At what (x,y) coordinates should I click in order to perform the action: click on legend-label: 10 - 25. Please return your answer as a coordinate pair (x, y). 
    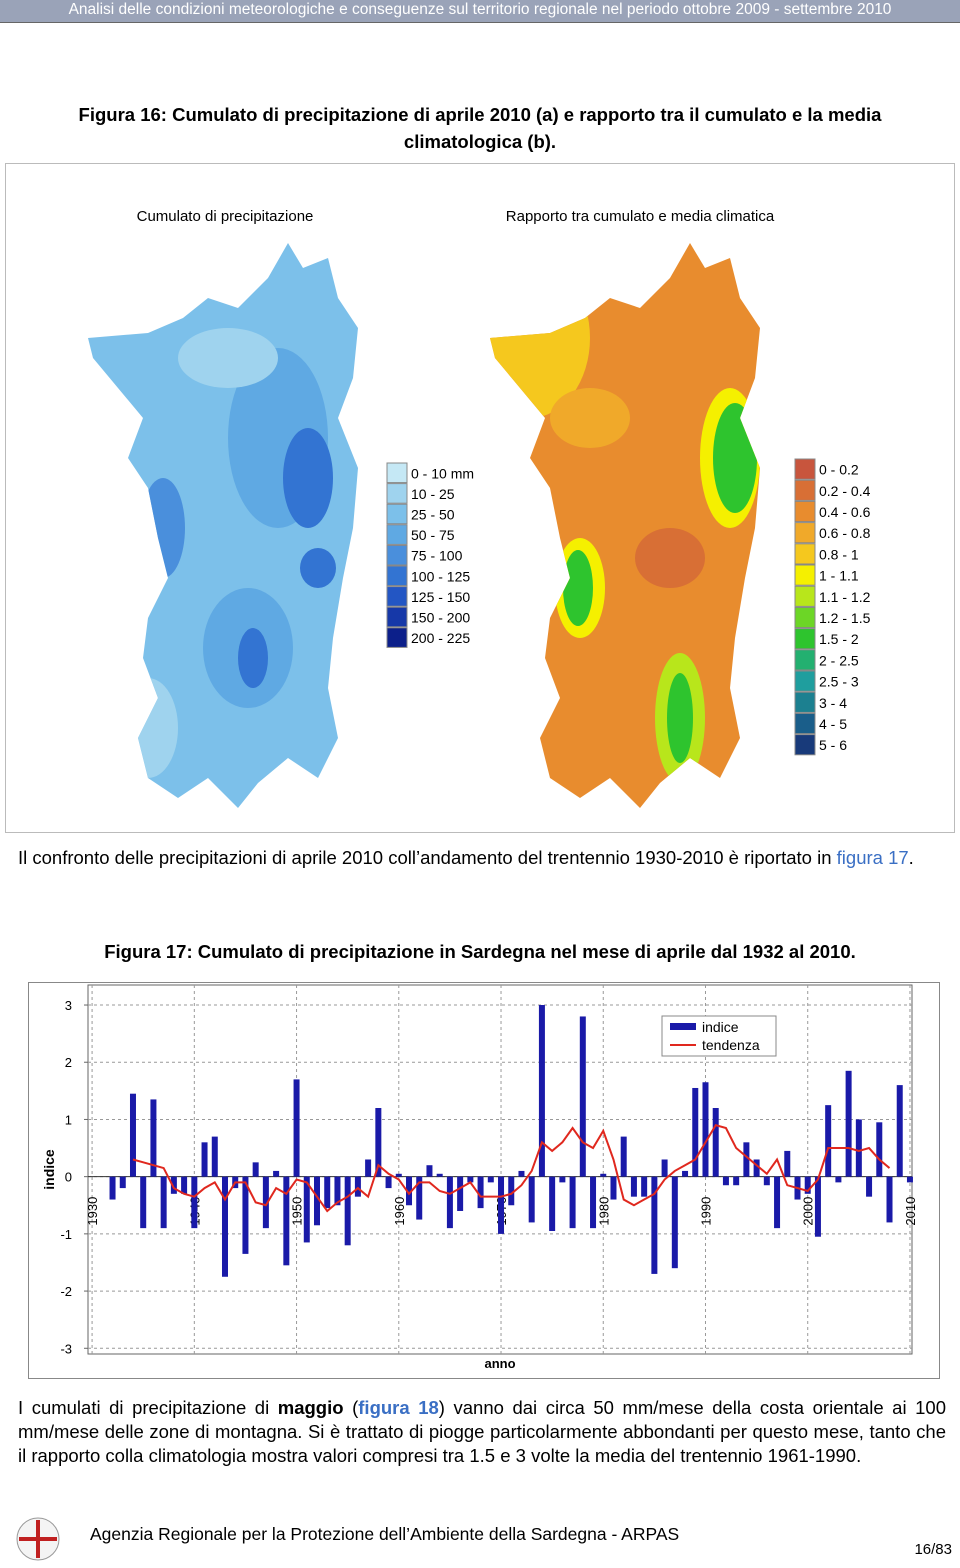
    Looking at the image, I should click on (433, 494).